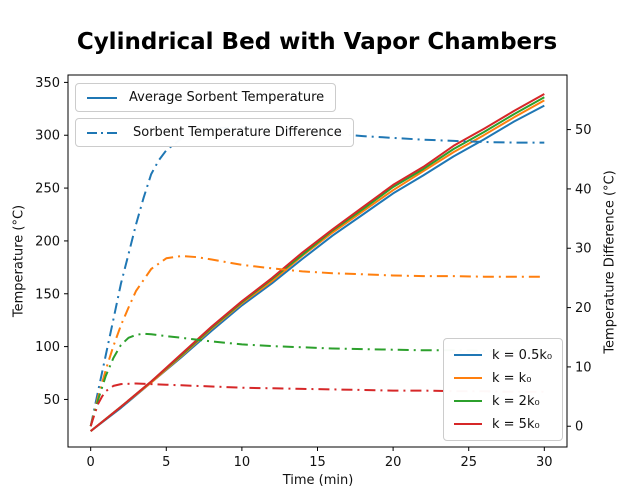 This screenshot has height=502, width=626. I want to click on chart-title: Cylindrical Bed with Vapor Chambers, so click(317, 42).